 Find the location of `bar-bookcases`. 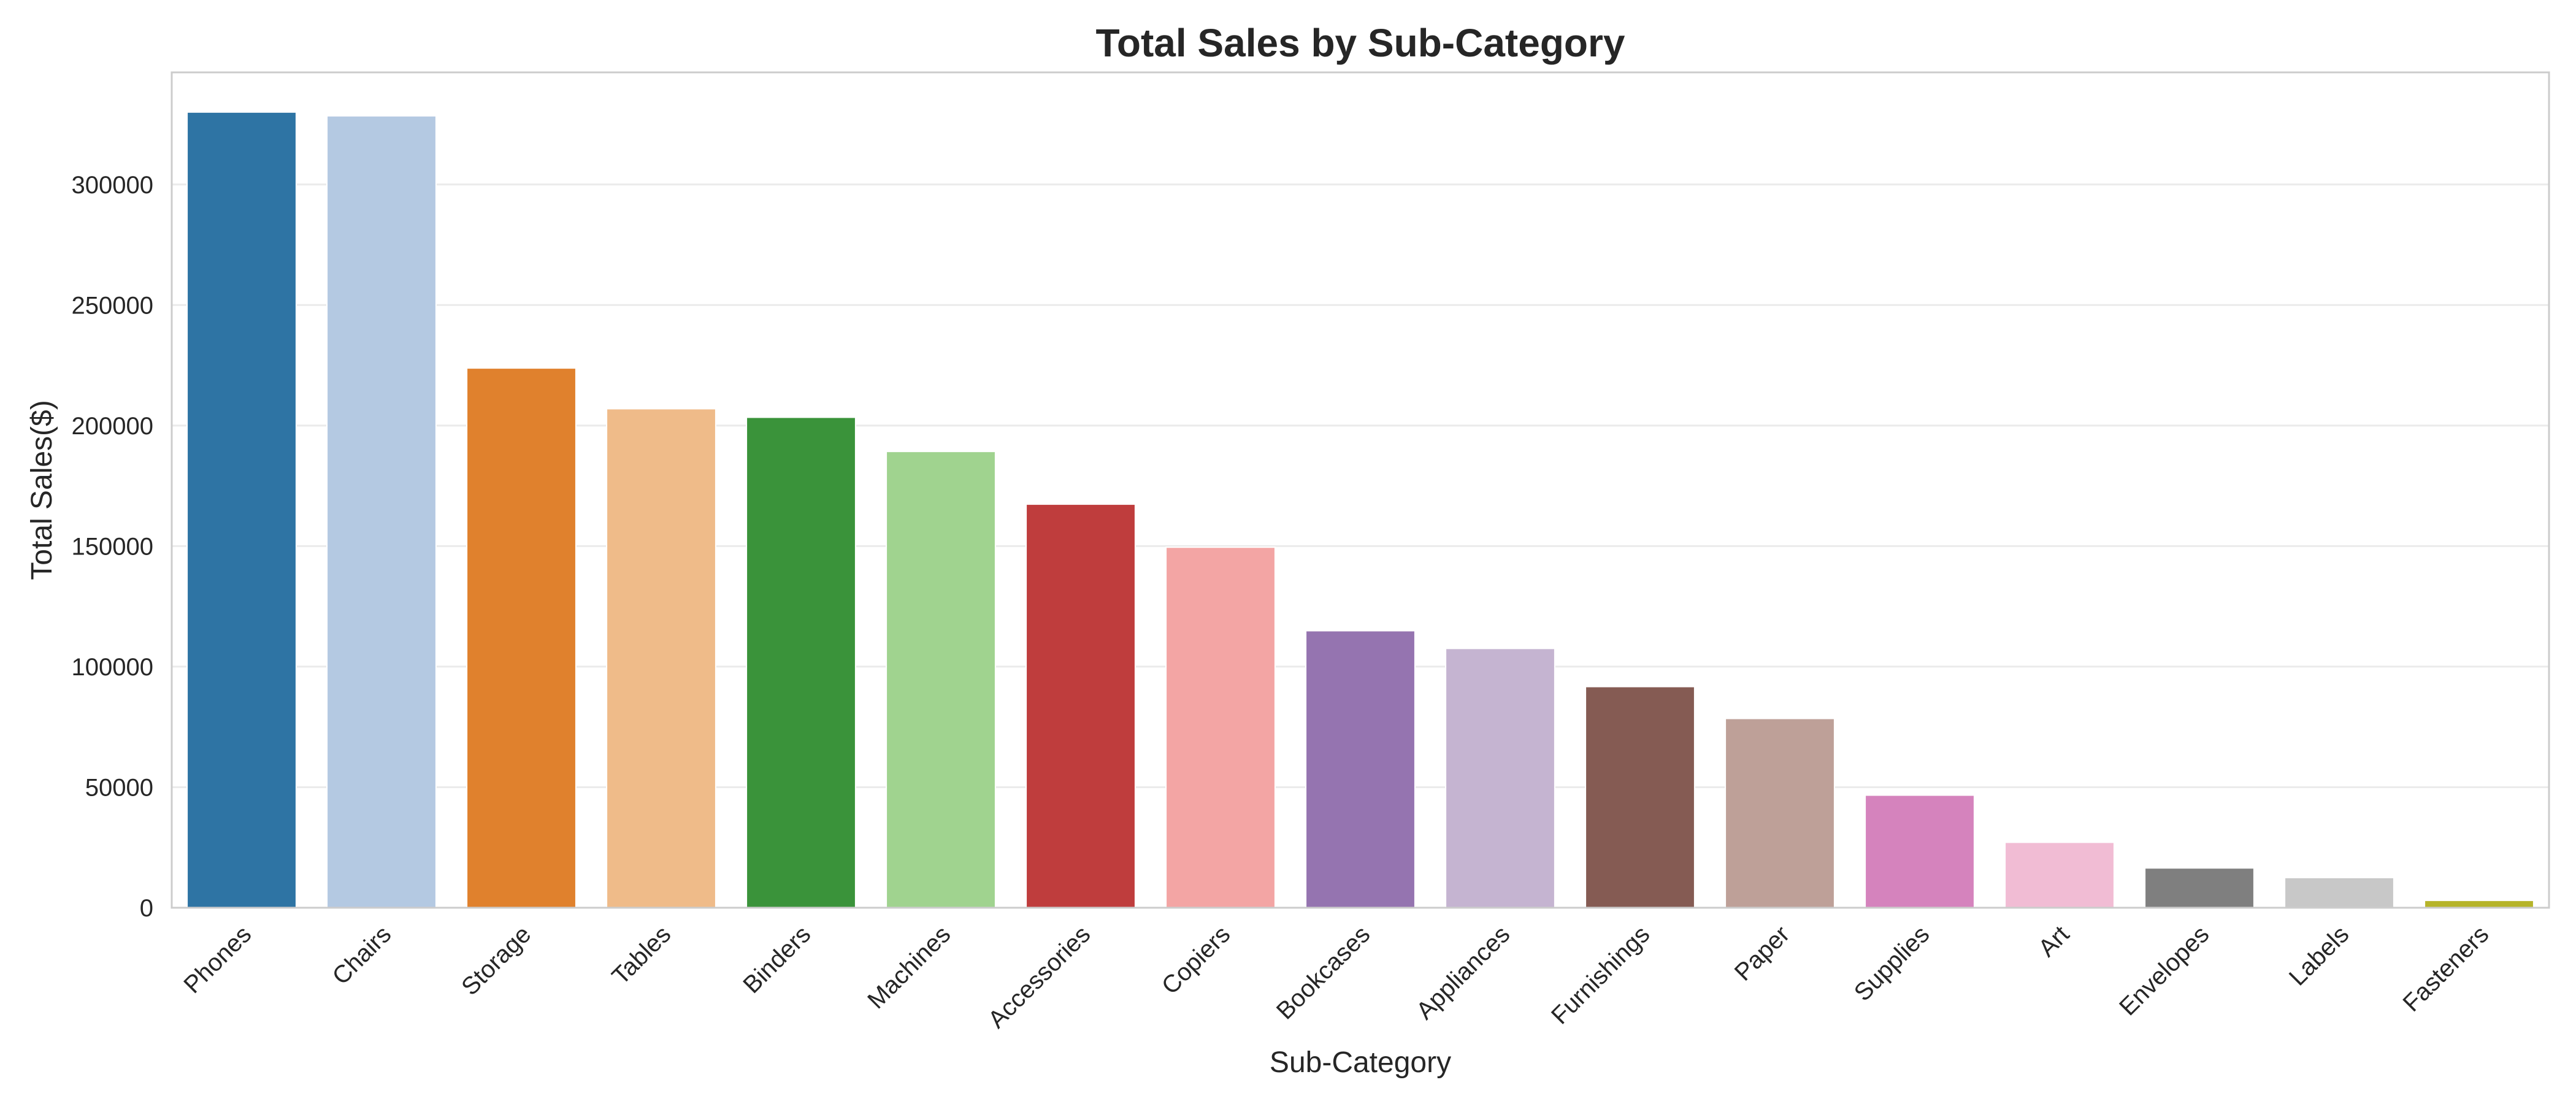

bar-bookcases is located at coordinates (1360, 769).